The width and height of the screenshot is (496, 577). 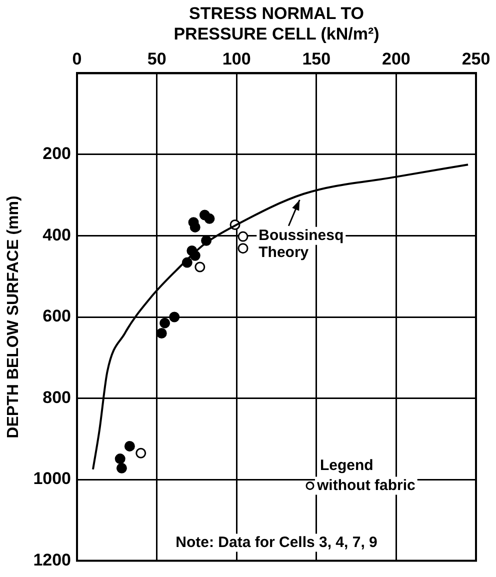 What do you see at coordinates (13, 317) in the screenshot?
I see `y-axis-title: DEPTH BELOW SURFACE (mm)` at bounding box center [13, 317].